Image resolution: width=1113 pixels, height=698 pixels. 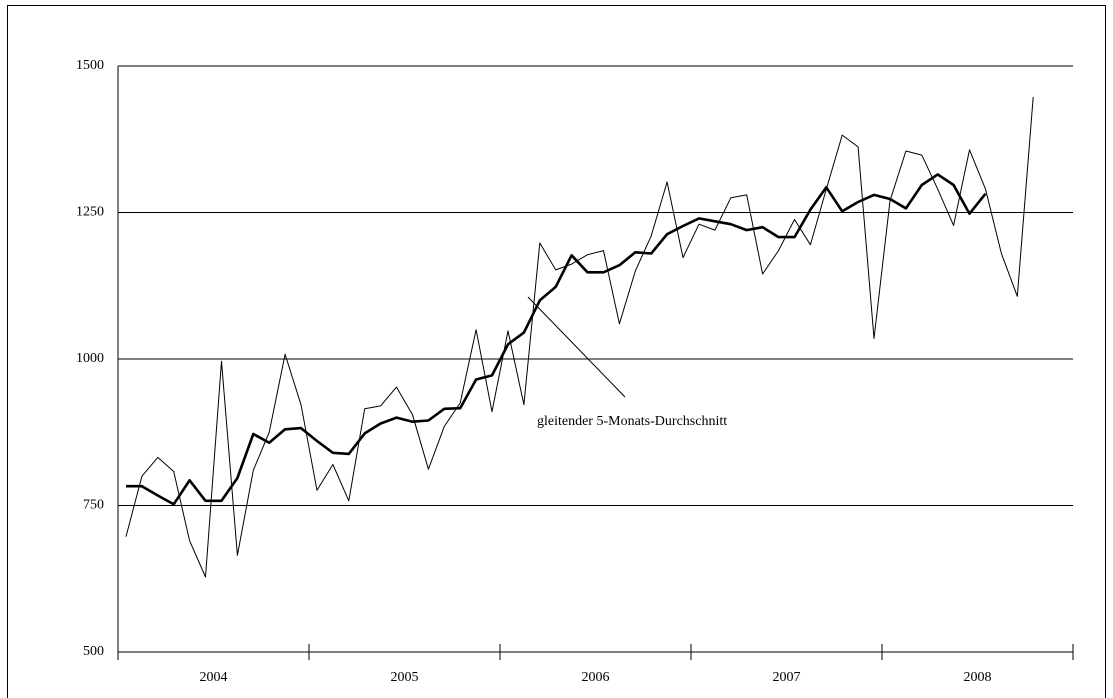 I want to click on x-tick-label: 2008, so click(x=978, y=677).